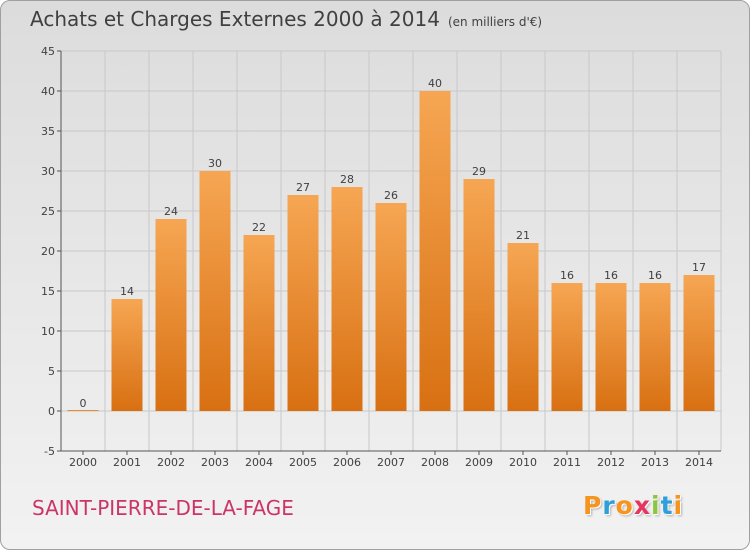 The height and width of the screenshot is (550, 750). Describe the element at coordinates (667, 505) in the screenshot. I see `logo-letter: t` at that location.